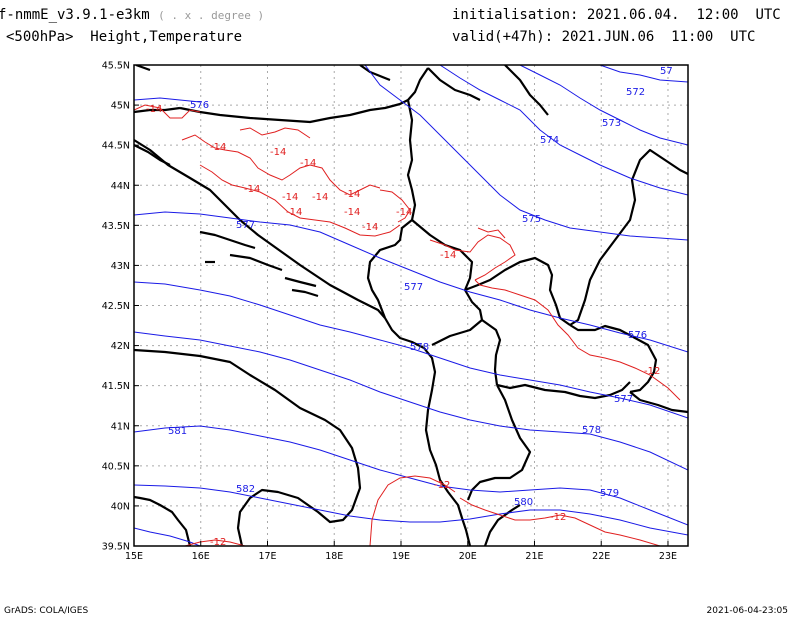 This screenshot has height=618, width=800. What do you see at coordinates (666, 71) in the screenshot?
I see `height-label: 57` at bounding box center [666, 71].